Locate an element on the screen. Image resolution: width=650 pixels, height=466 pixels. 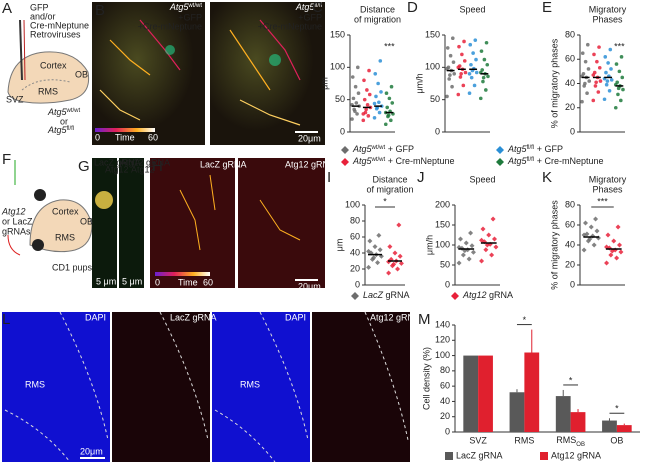
text-part: fl/fl is located at coordinates (318, 6).